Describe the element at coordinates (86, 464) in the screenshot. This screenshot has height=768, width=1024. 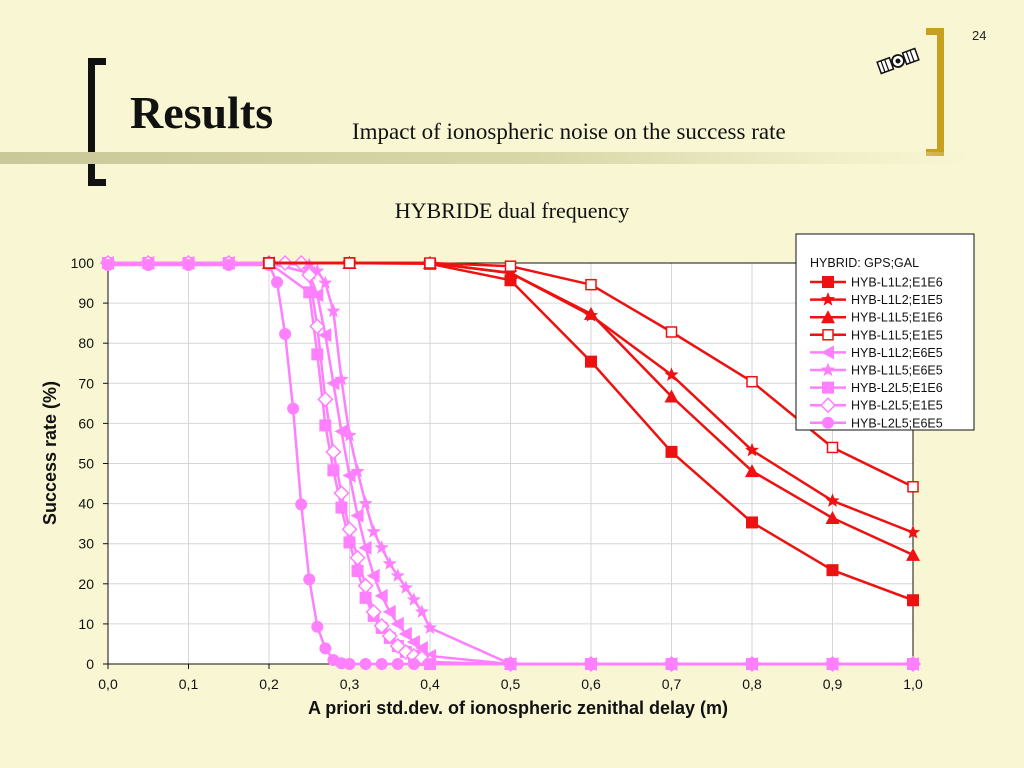
I see `y-tick-label: 50` at that location.